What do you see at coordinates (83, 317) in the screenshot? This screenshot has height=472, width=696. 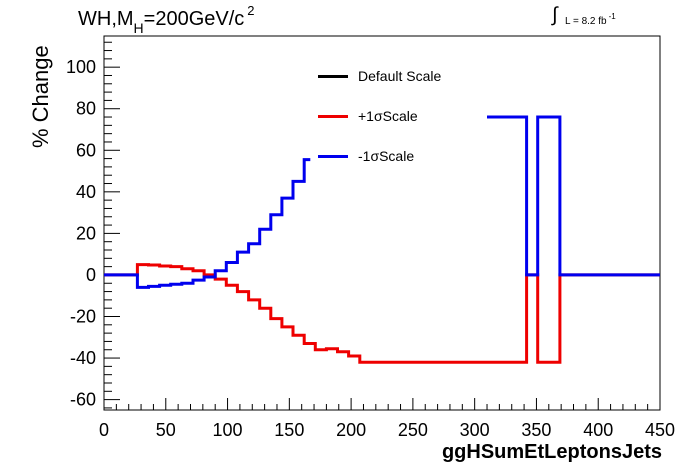 I see `y-tick-label: -20` at bounding box center [83, 317].